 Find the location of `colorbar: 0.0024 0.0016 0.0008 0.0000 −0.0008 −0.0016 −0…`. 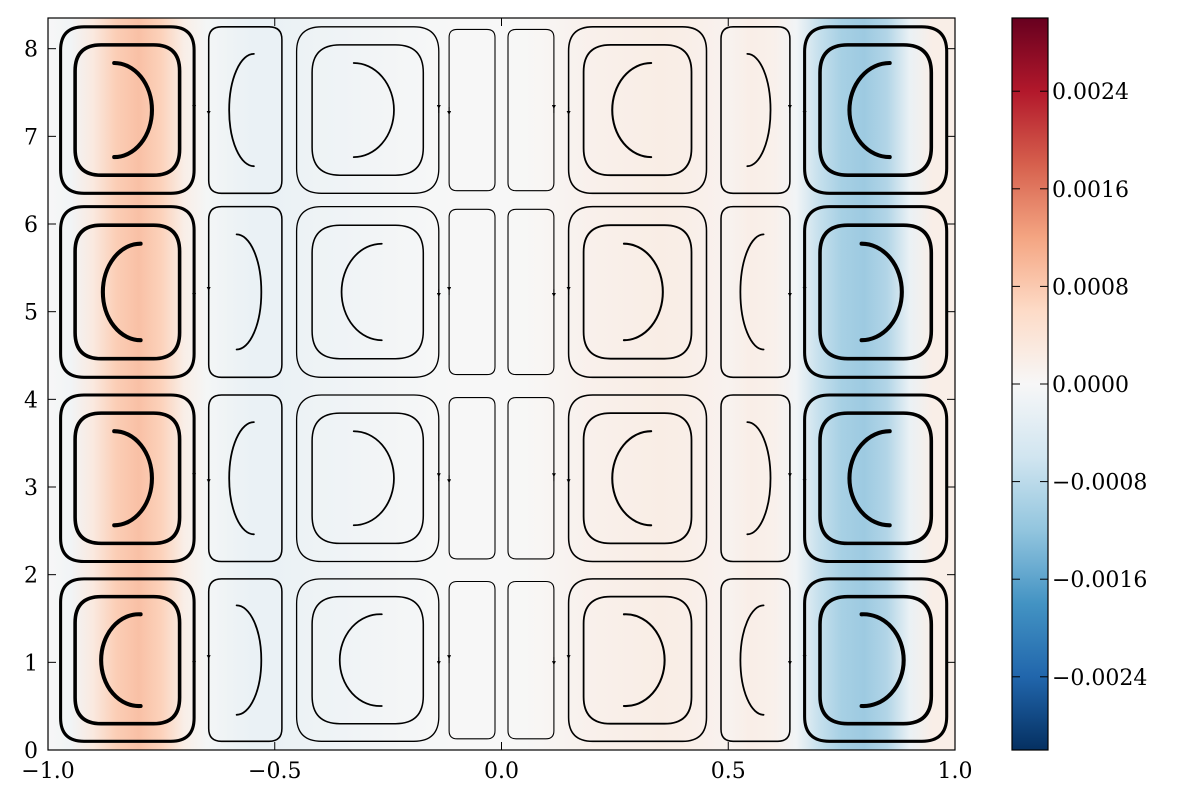

colorbar: 0.0024 0.0016 0.0008 0.0000 −0.0008 −0.0016 −0… is located at coordinates (1079, 384).